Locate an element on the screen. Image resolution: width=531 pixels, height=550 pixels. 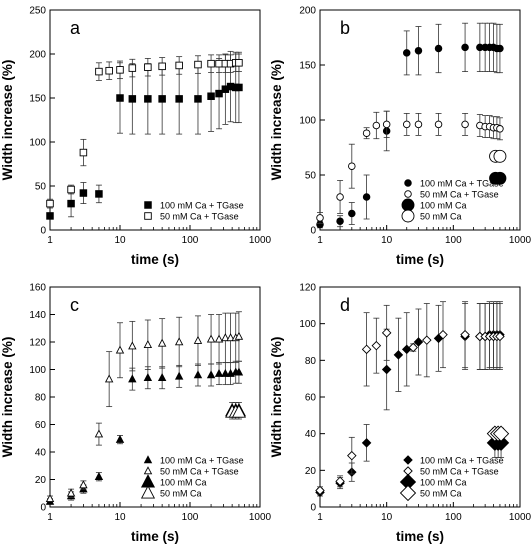
y-tick-label: 160 is located at coordinates (37, 288).